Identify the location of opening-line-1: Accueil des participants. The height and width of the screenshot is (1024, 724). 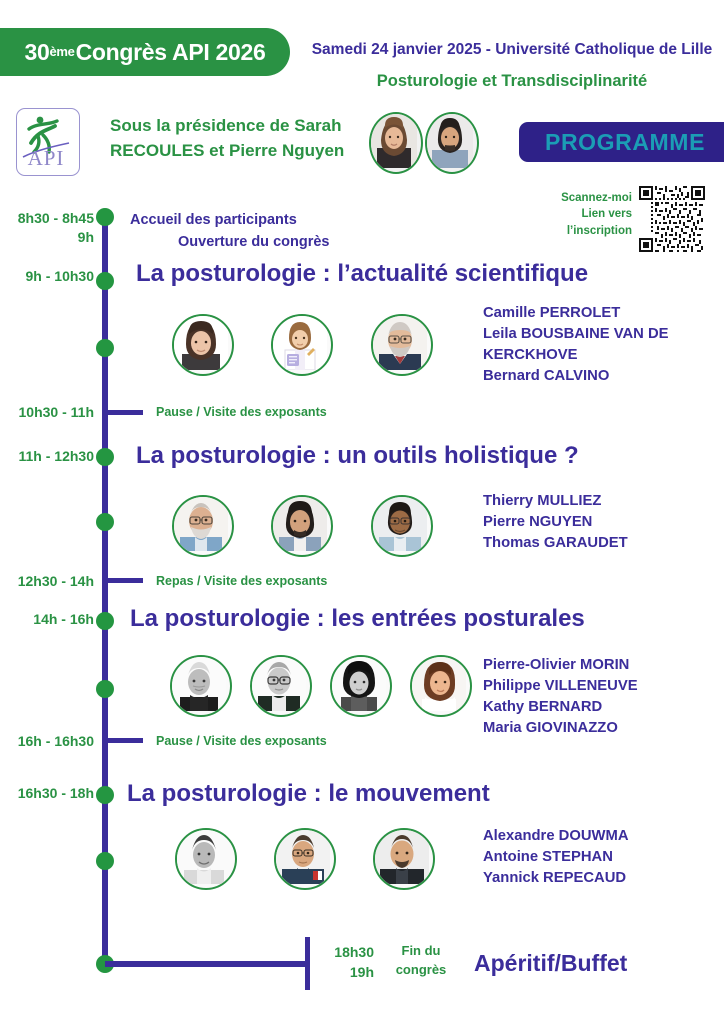
(213, 220).